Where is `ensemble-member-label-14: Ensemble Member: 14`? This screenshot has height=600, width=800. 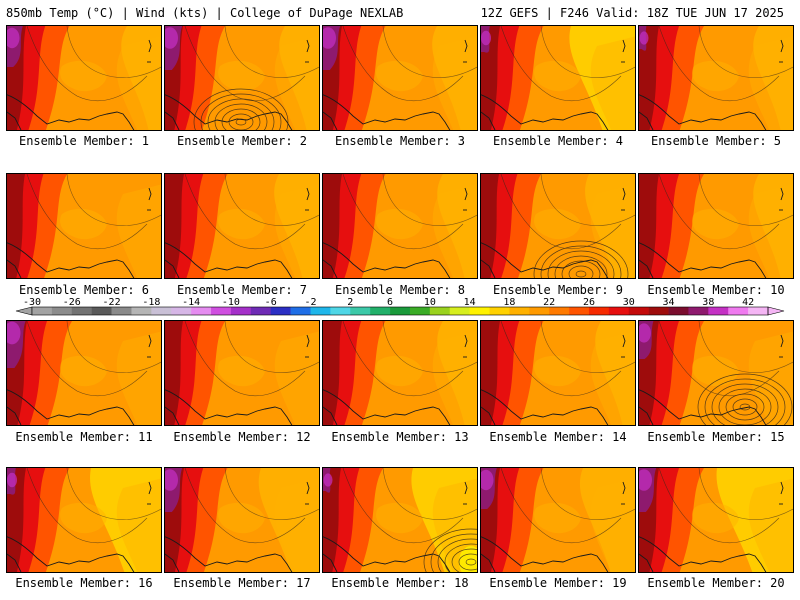
ensemble-member-label-14: Ensemble Member: 14 is located at coordinates (558, 437).